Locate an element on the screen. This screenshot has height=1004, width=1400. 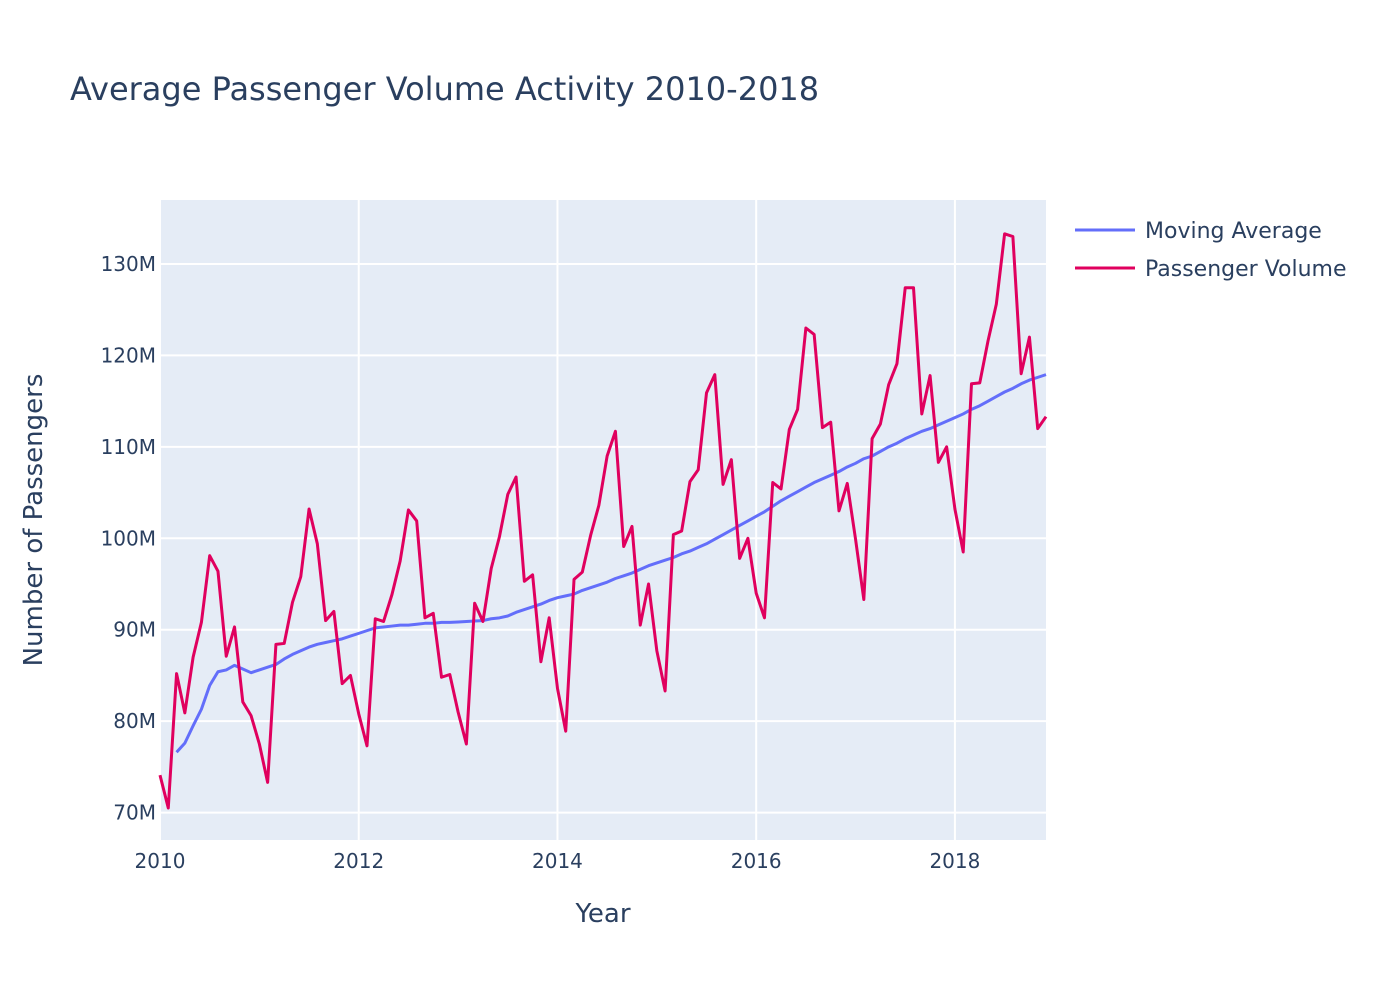
y-tick-label: 90M is located at coordinates (134, 630).